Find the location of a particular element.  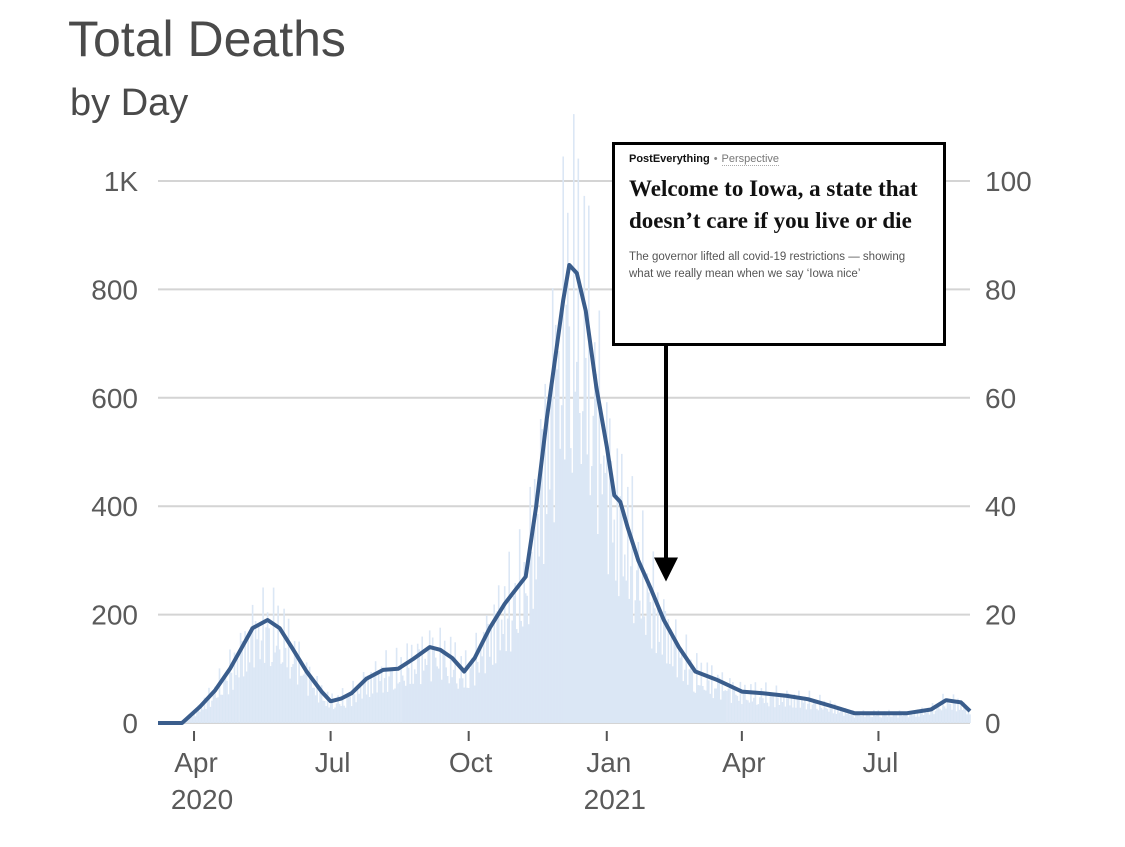

arrow-head is located at coordinates (666, 569).